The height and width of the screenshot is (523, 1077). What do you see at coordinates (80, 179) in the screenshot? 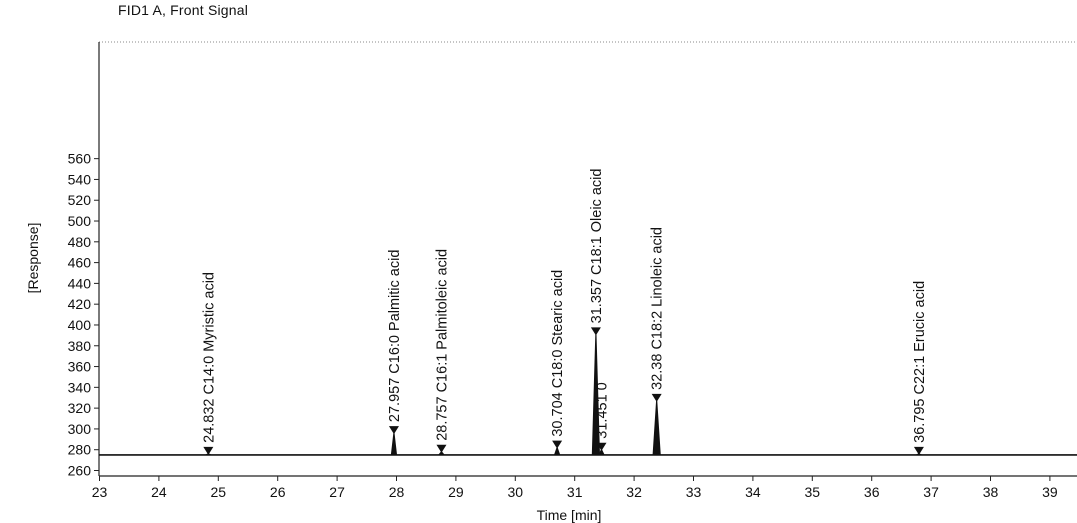
I see `y-tick-label: 540` at bounding box center [80, 179].